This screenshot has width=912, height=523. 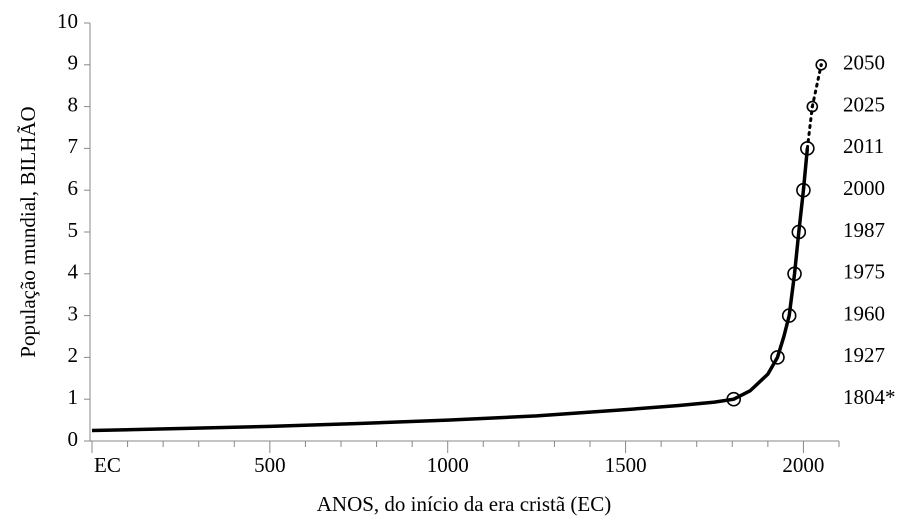 What do you see at coordinates (803, 465) in the screenshot?
I see `x-tick-label: 2000` at bounding box center [803, 465].